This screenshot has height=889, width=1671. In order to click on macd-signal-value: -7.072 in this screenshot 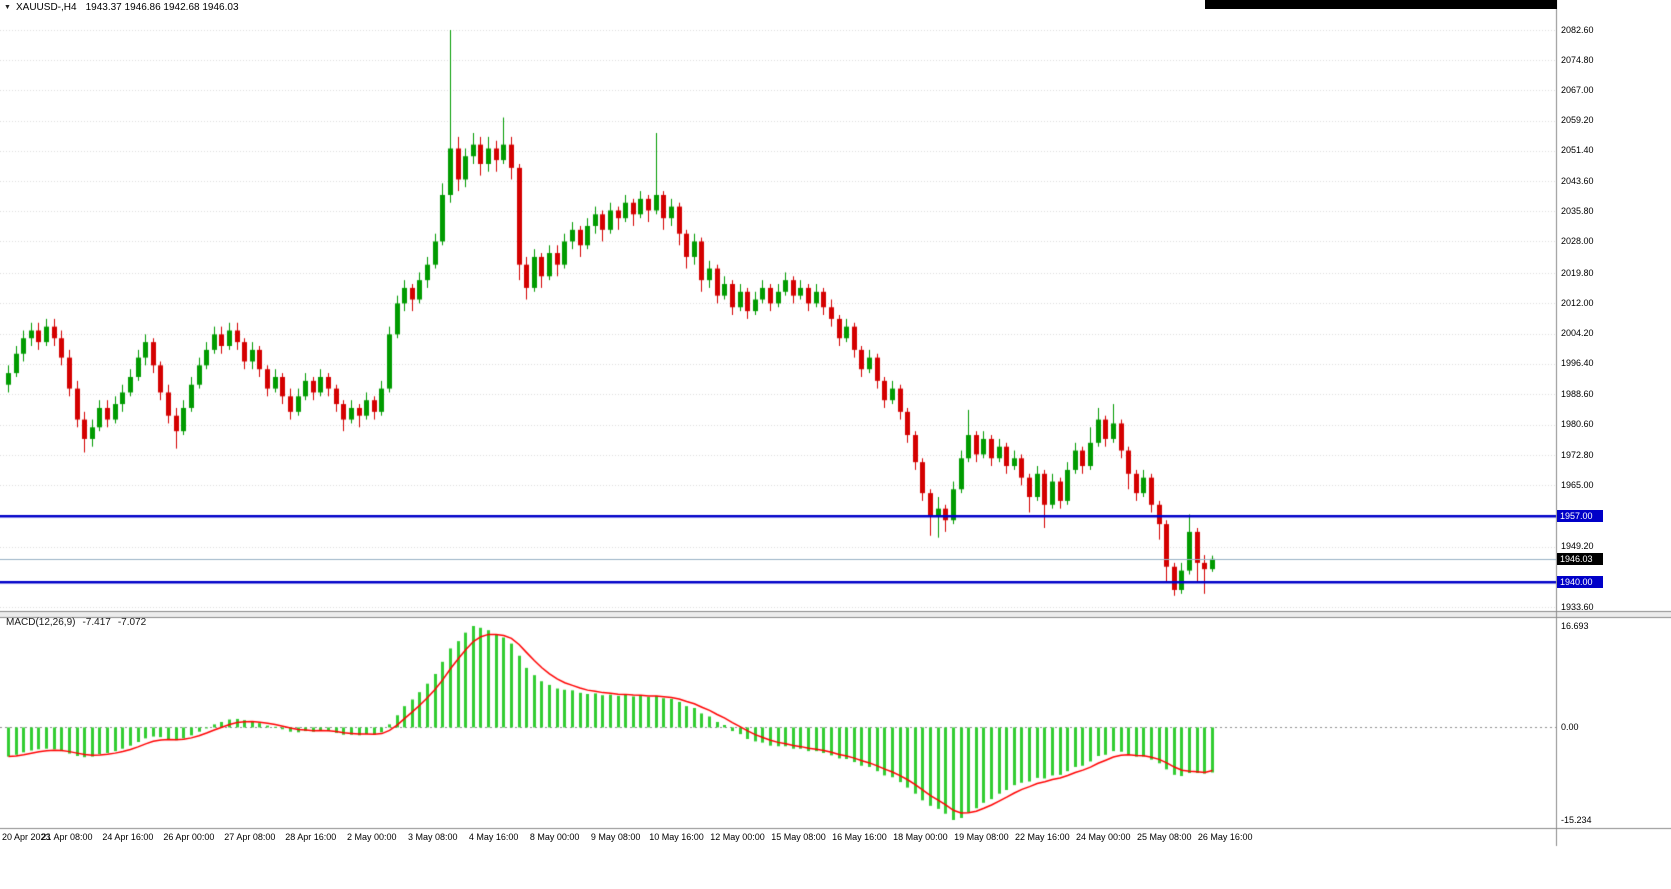, I will do `click(132, 622)`.